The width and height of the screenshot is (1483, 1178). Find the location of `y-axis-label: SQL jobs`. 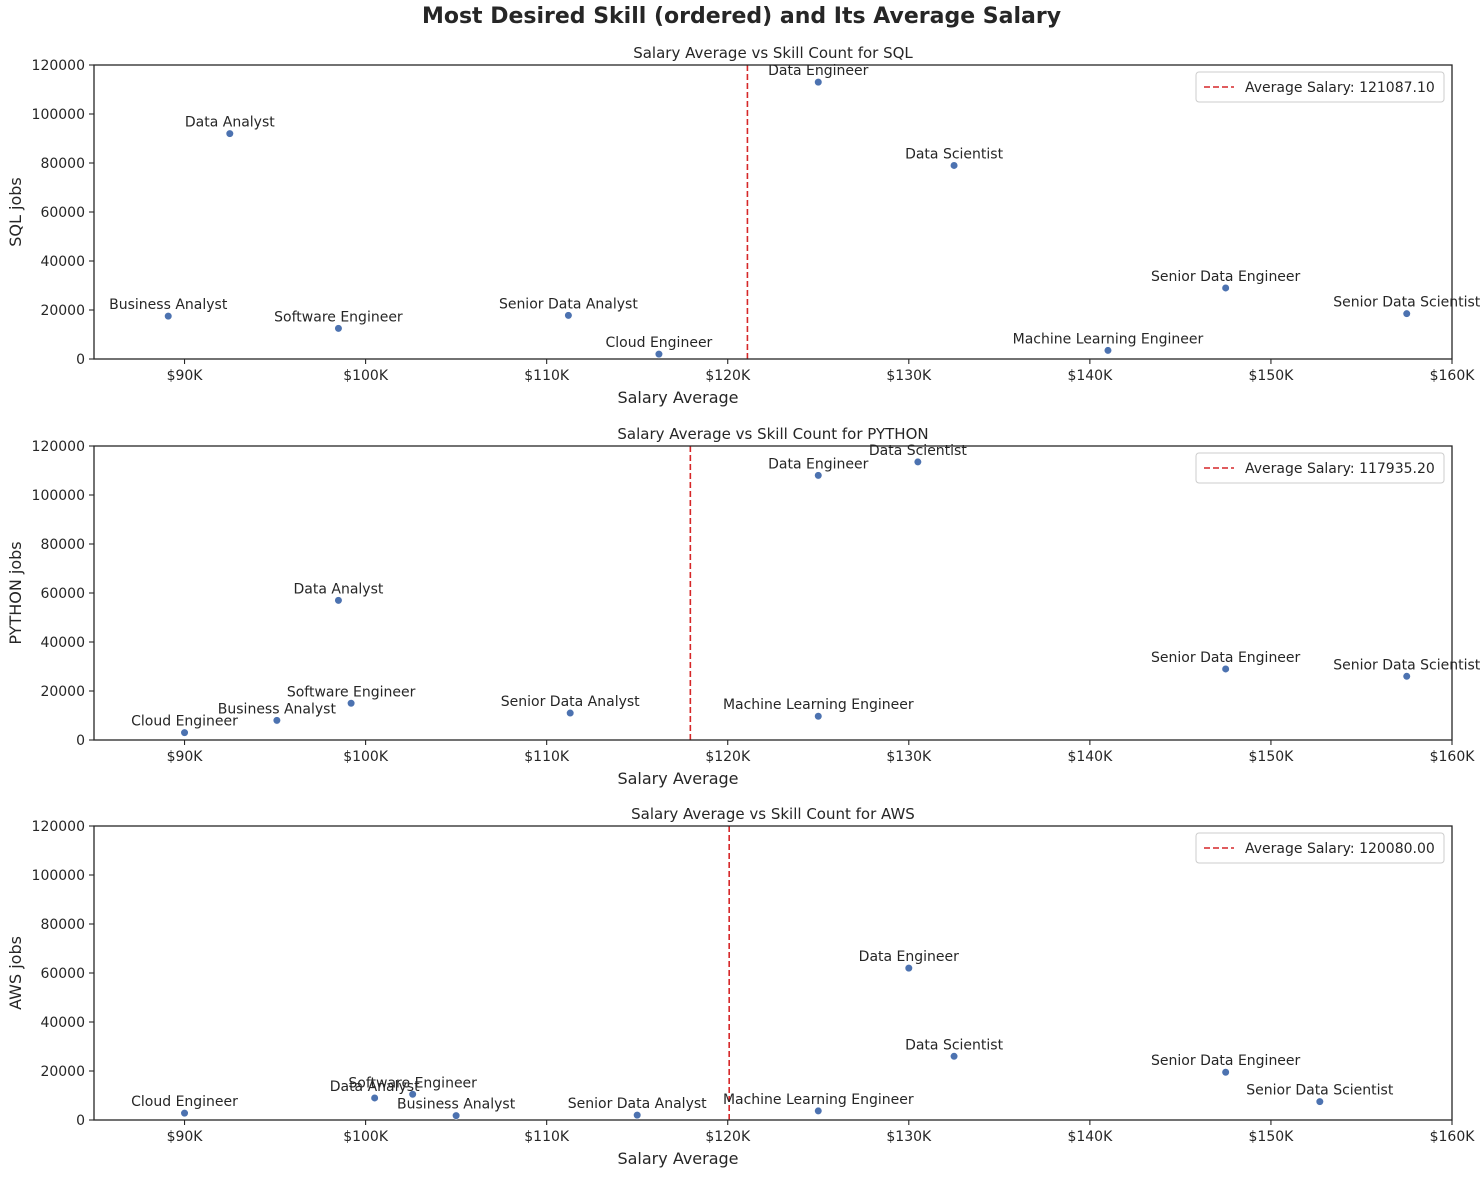

y-axis-label: SQL jobs is located at coordinates (15, 211).